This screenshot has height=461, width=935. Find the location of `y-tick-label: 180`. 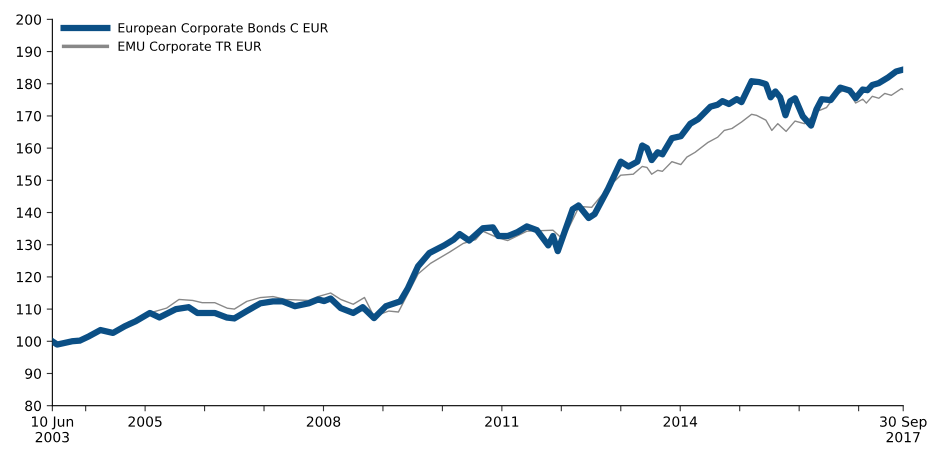

y-tick-label: 180 is located at coordinates (29, 84).